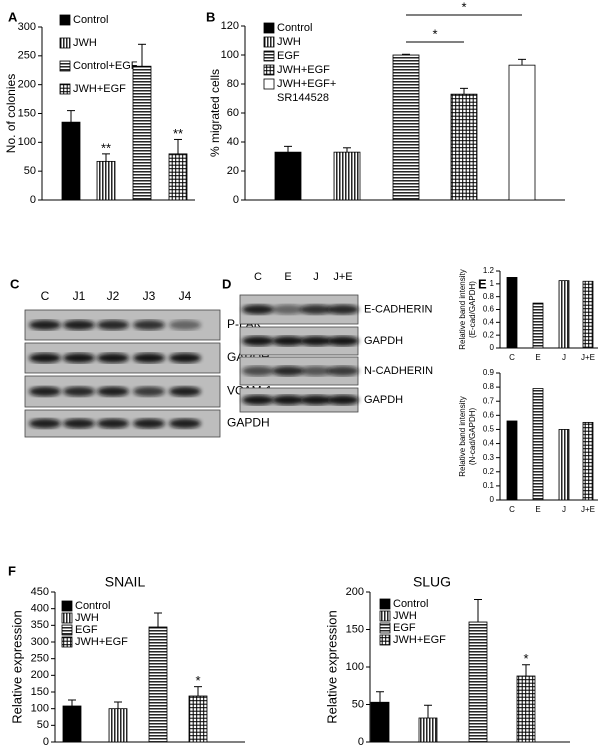 Image resolution: width=604 pixels, height=750 pixels. I want to click on chart-title: SLUG, so click(432, 582).